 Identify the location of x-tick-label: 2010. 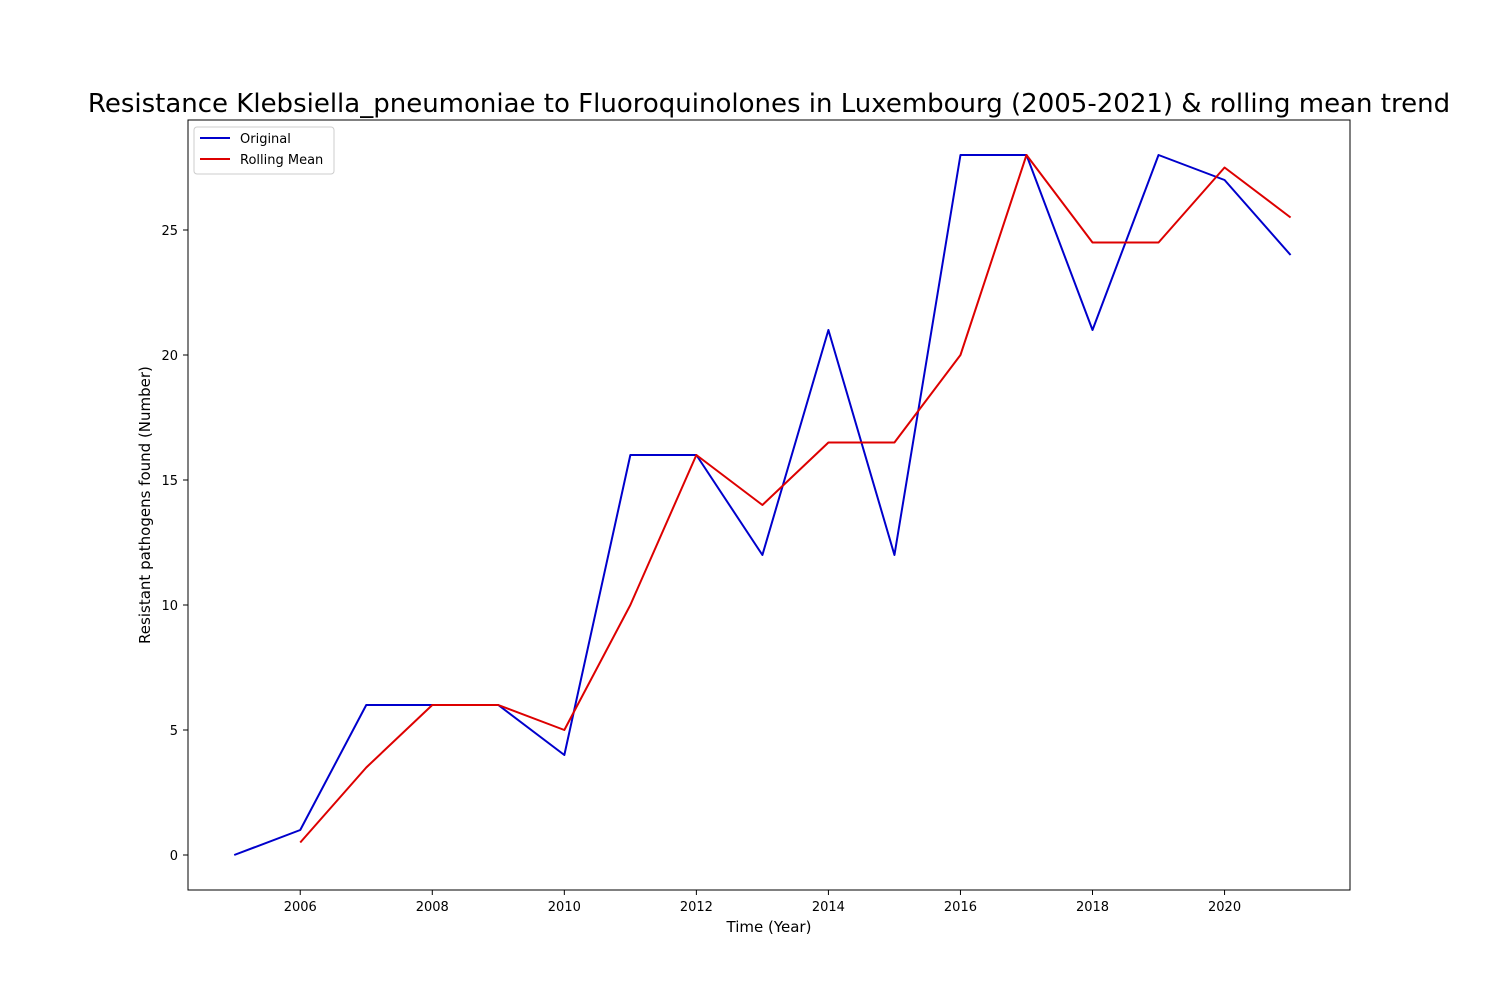
(564, 907).